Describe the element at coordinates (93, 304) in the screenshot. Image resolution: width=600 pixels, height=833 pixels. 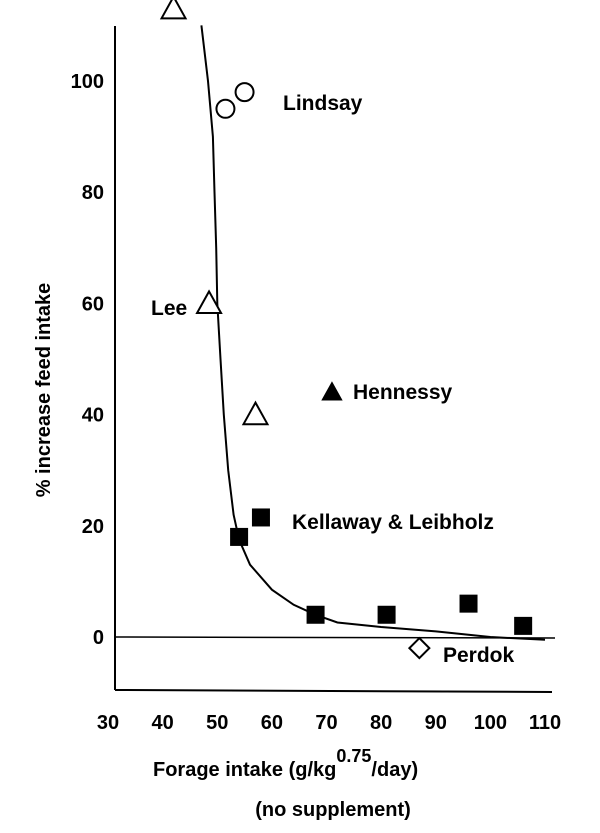
I see `y-tick-label: 60` at that location.